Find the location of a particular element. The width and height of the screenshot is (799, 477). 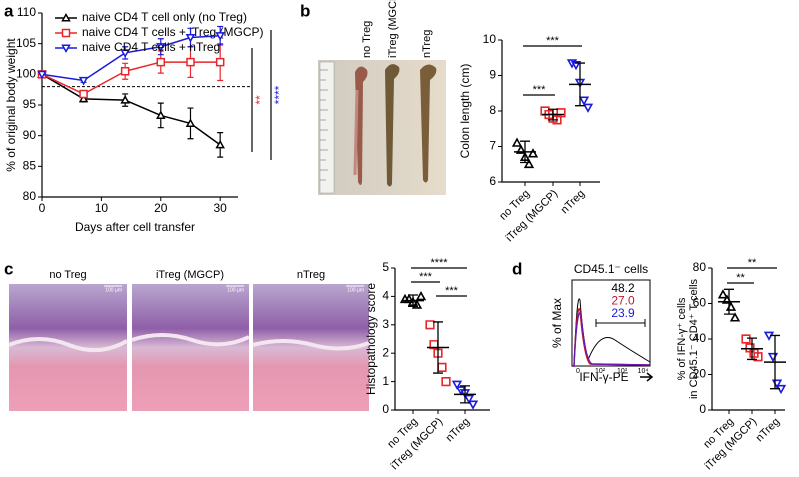

histology-label: nTreg is located at coordinates (311, 275).